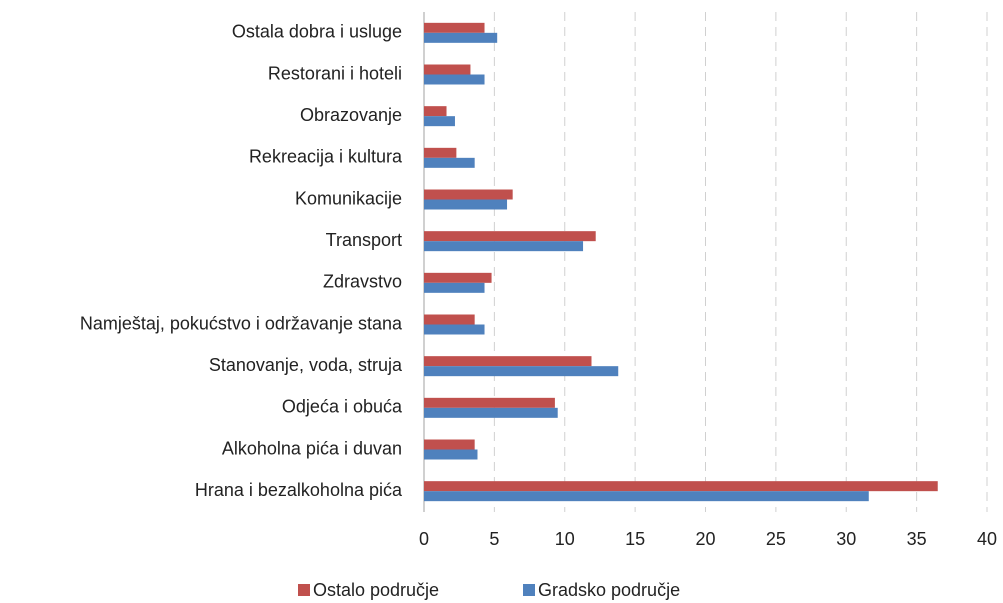  Describe the element at coordinates (326, 157) in the screenshot. I see `y-tick-label: Rekreacija i kultura` at that location.